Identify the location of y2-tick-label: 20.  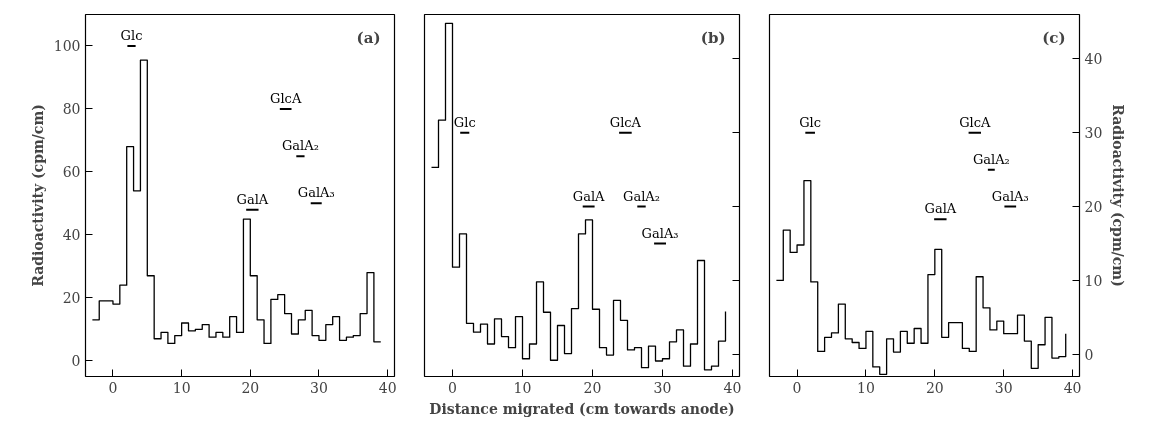
(1093, 207).